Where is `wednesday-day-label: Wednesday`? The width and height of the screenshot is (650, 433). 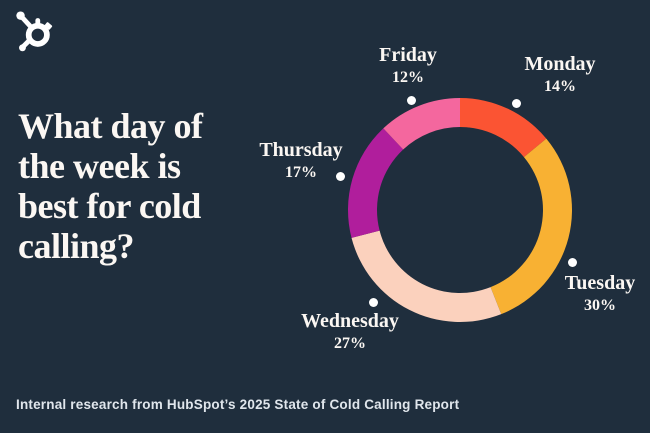
wednesday-day-label: Wednesday is located at coordinates (350, 321).